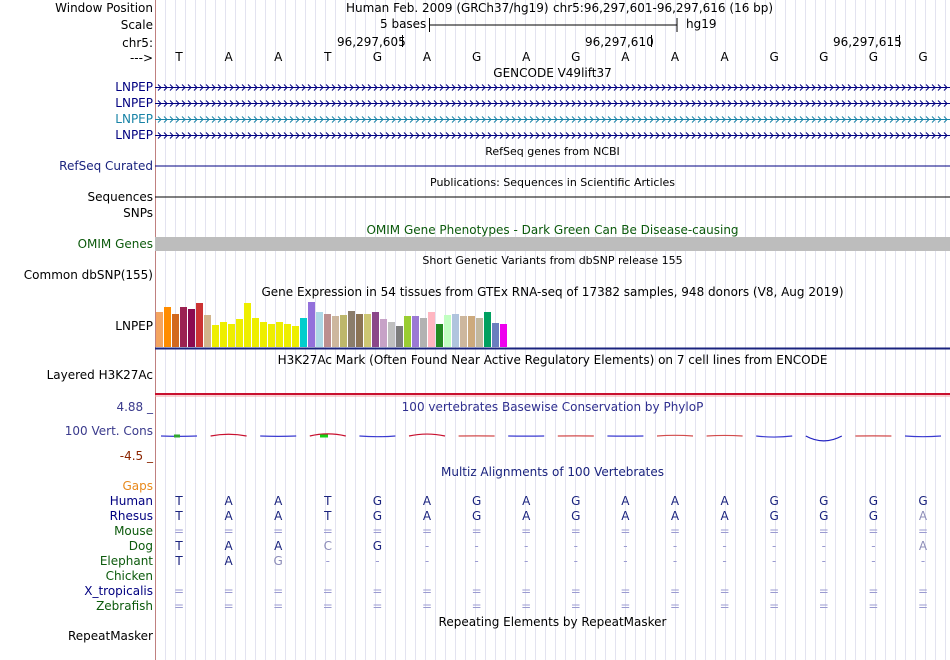  What do you see at coordinates (137, 486) in the screenshot?
I see `gaps-label: Gaps` at bounding box center [137, 486].